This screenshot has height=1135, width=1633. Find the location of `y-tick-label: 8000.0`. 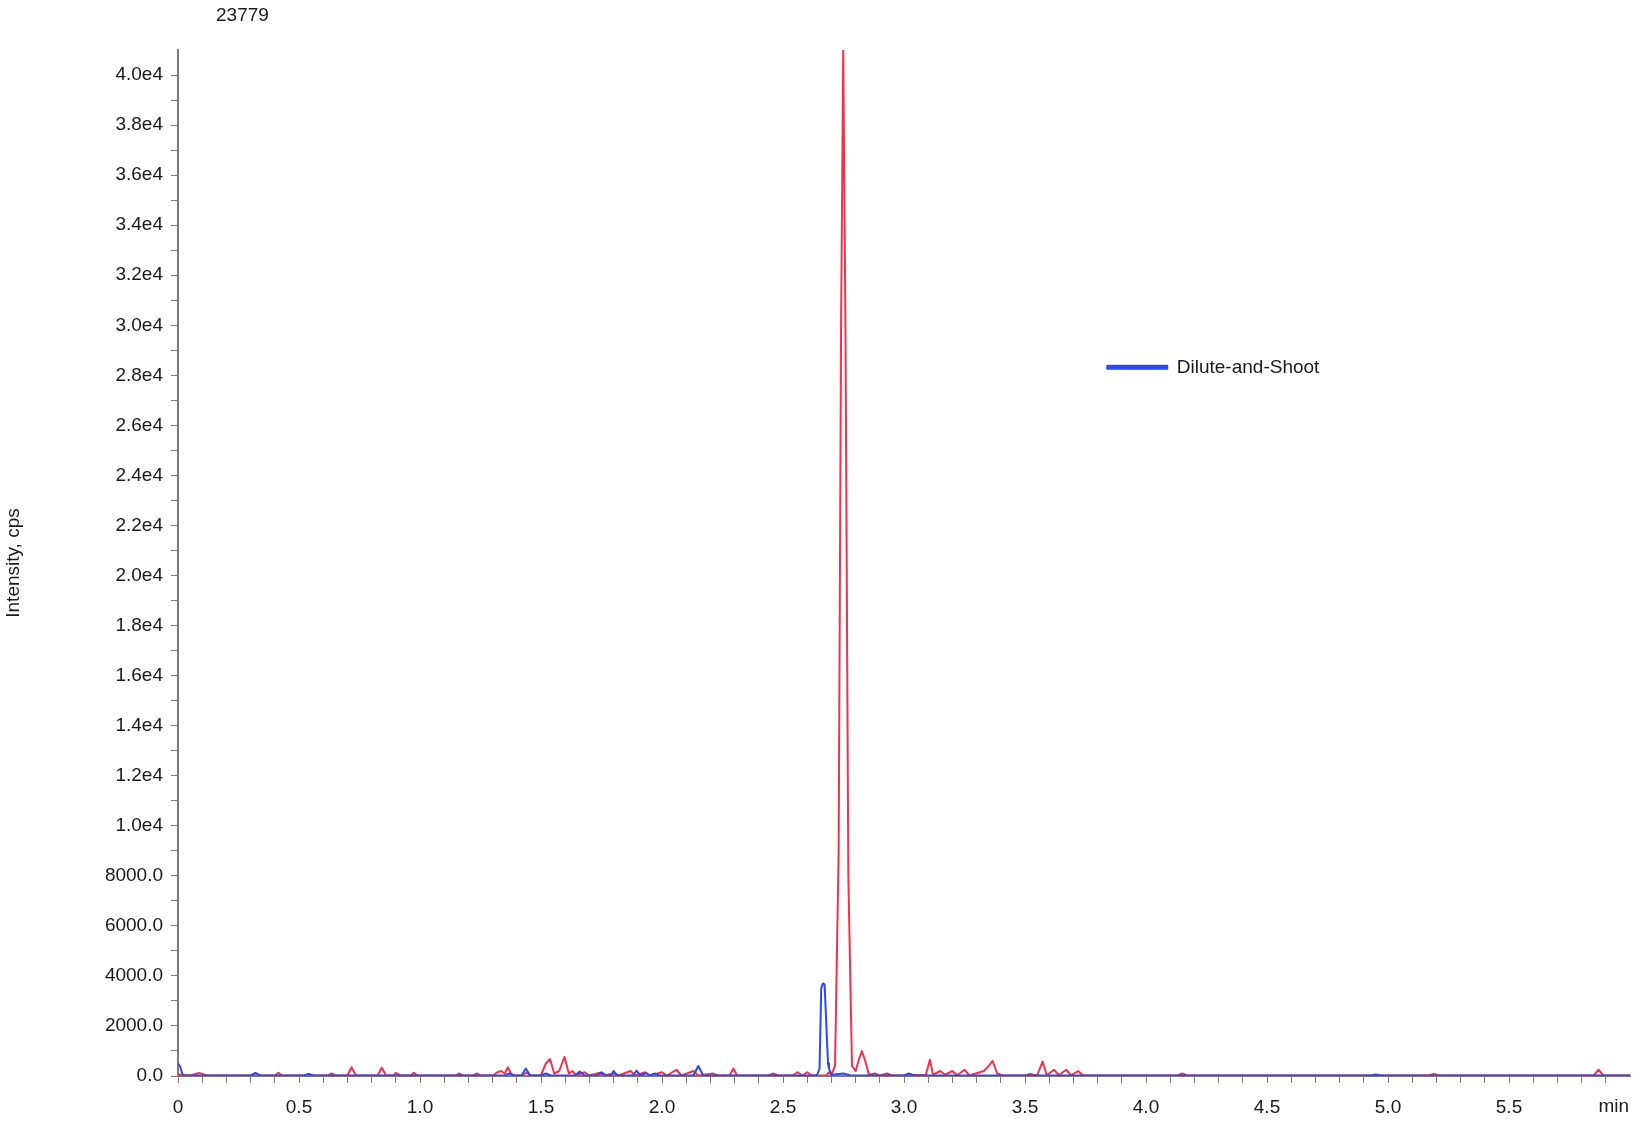

y-tick-label: 8000.0 is located at coordinates (133, 875).